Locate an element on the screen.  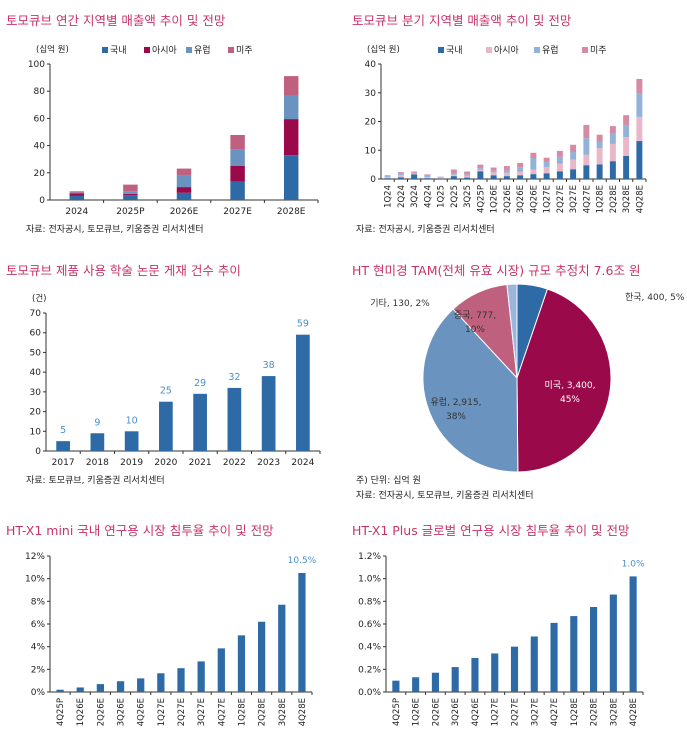
y-tick-label: 30 is located at coordinates (36, 393).